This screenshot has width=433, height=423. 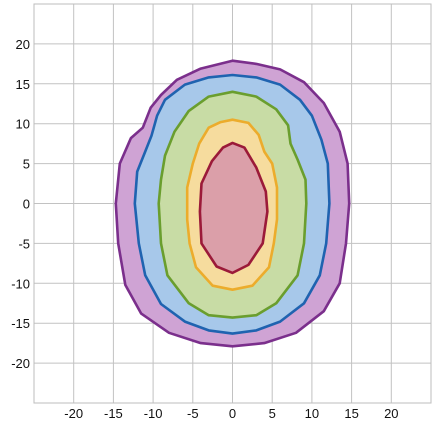 What do you see at coordinates (153, 413) in the screenshot?
I see `x-tick-label: -10` at bounding box center [153, 413].